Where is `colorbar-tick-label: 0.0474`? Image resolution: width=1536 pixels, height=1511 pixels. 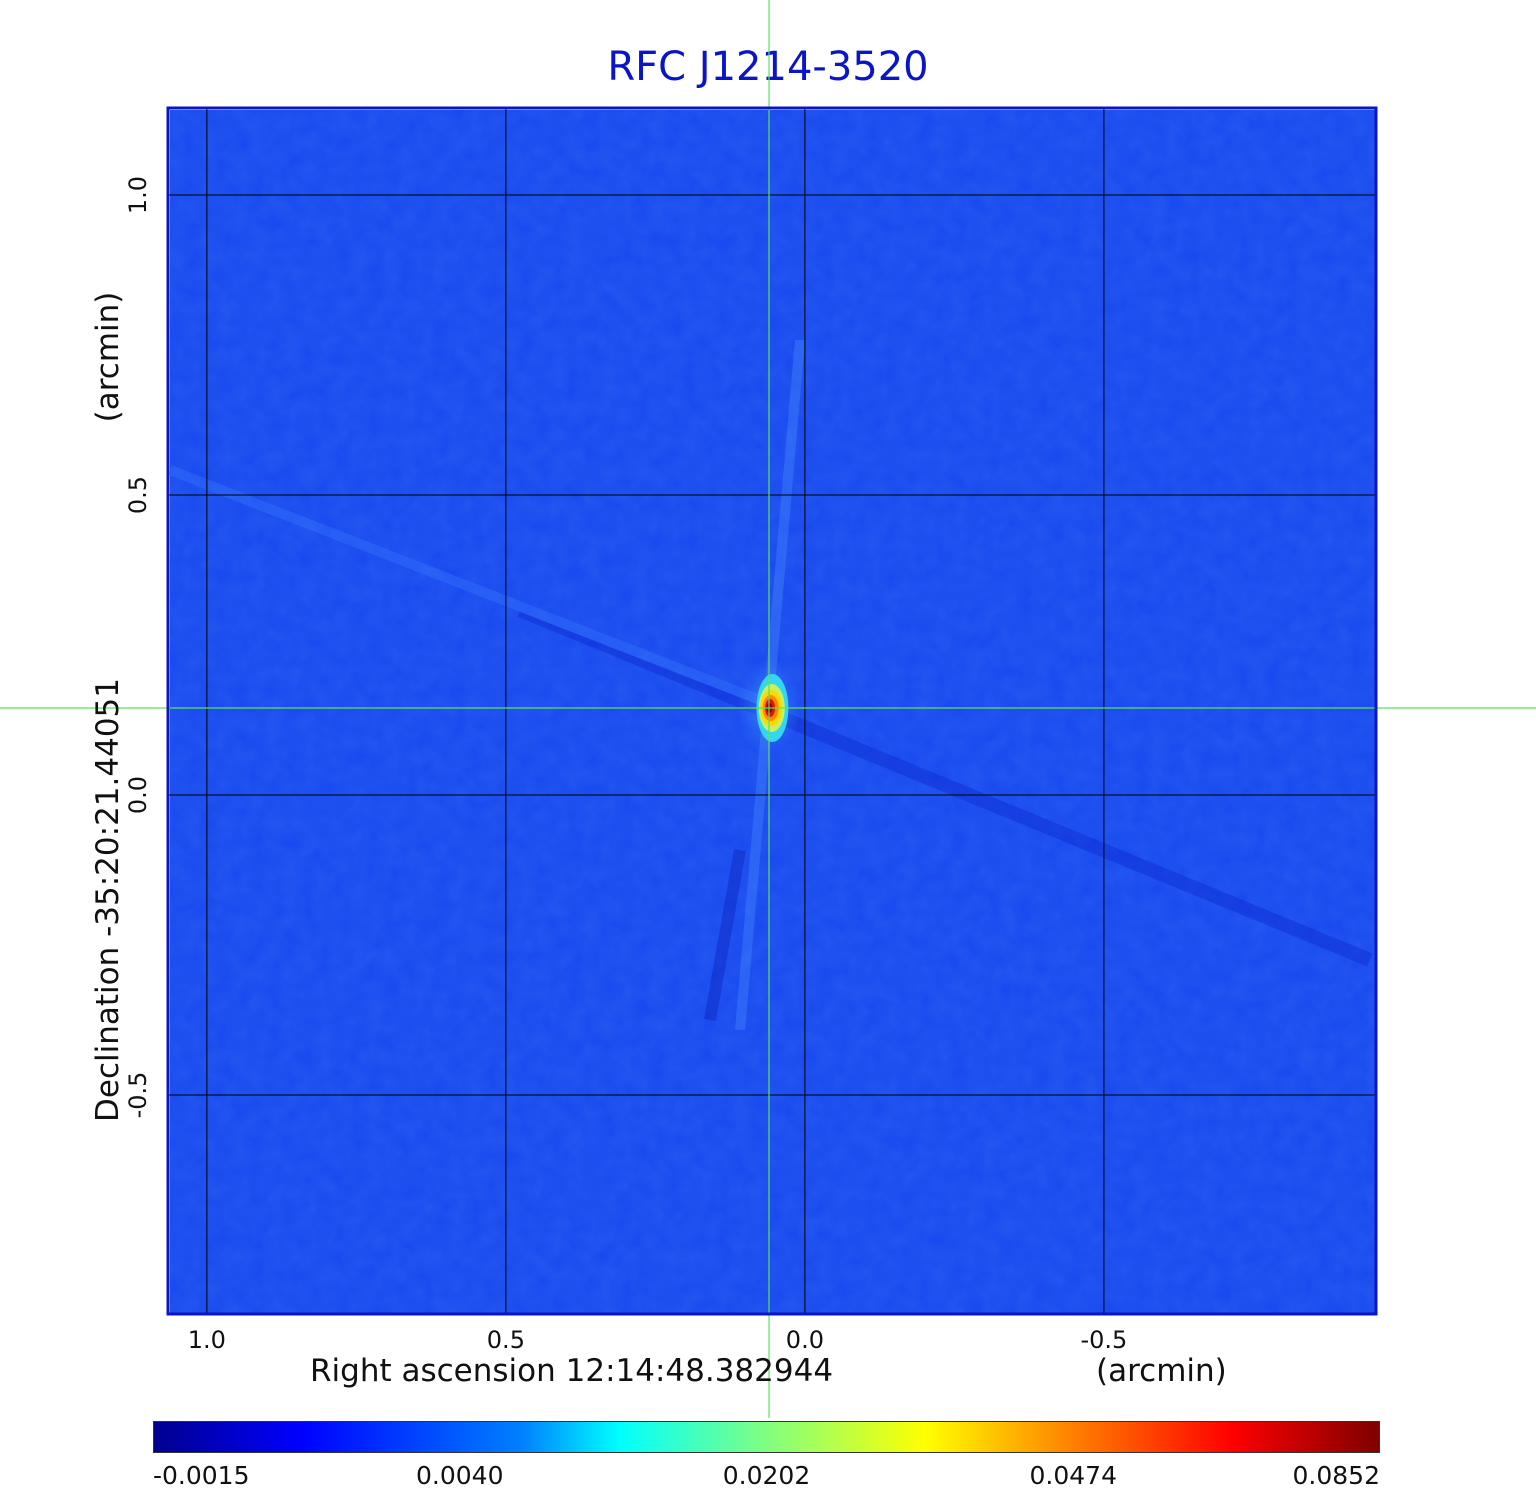 colorbar-tick-label: 0.0474 is located at coordinates (1073, 1475).